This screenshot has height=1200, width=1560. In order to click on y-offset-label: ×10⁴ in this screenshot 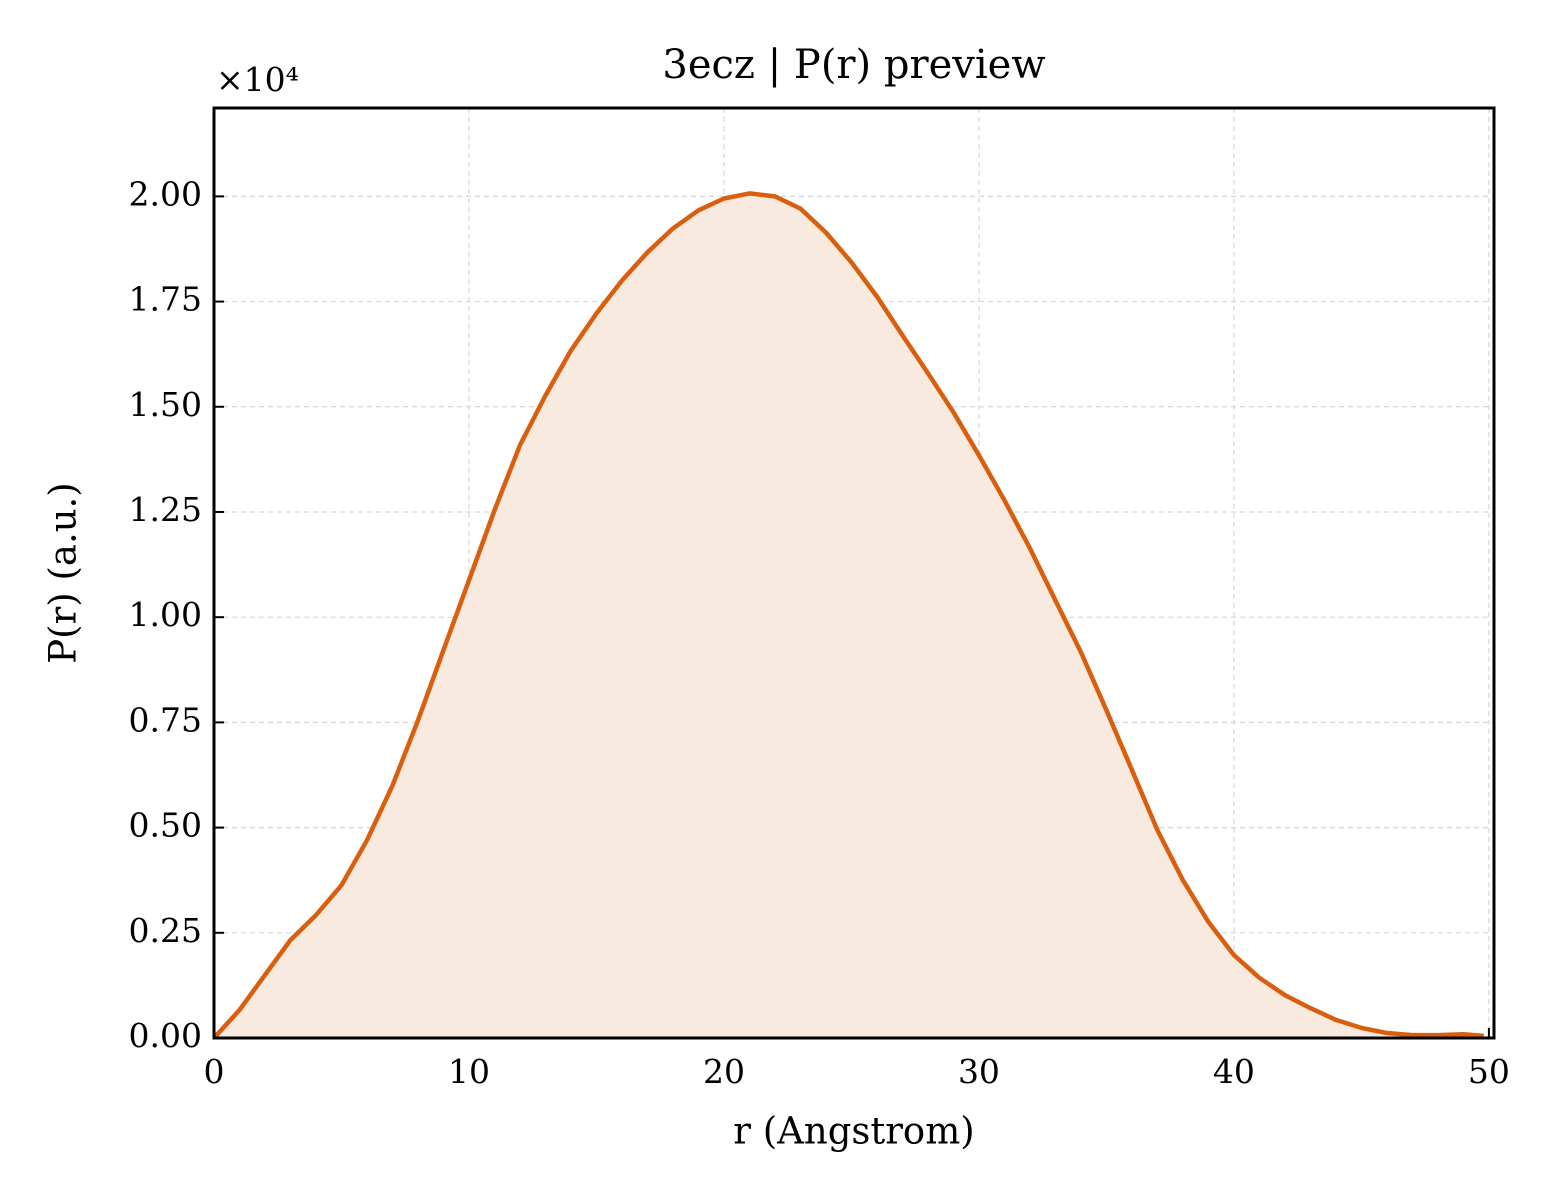, I will do `click(257, 79)`.